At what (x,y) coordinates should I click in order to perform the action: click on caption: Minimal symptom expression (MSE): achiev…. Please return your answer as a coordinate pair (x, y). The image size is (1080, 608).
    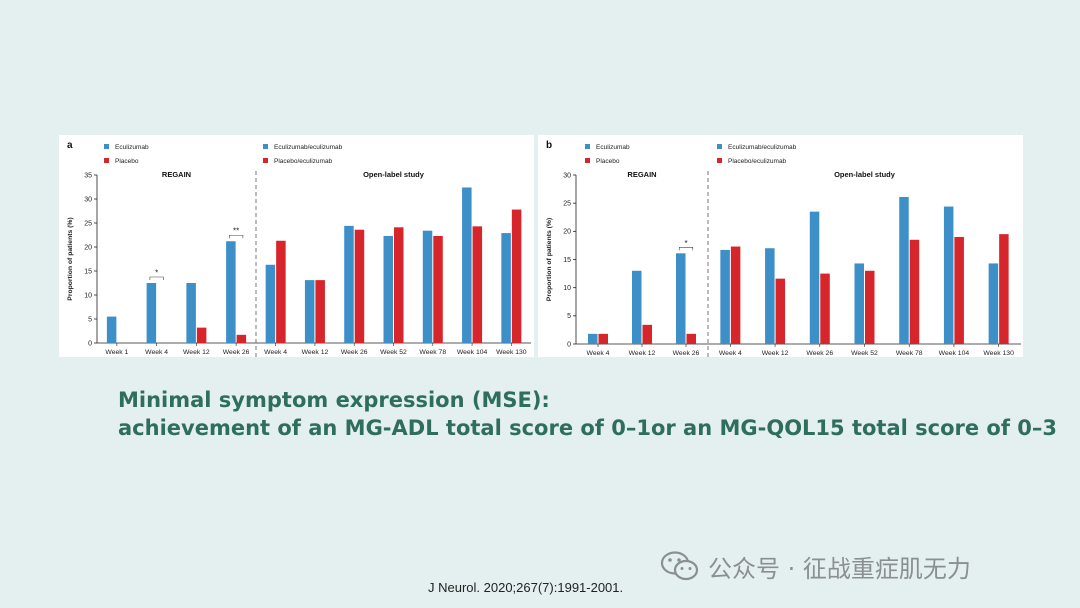
    Looking at the image, I should click on (587, 414).